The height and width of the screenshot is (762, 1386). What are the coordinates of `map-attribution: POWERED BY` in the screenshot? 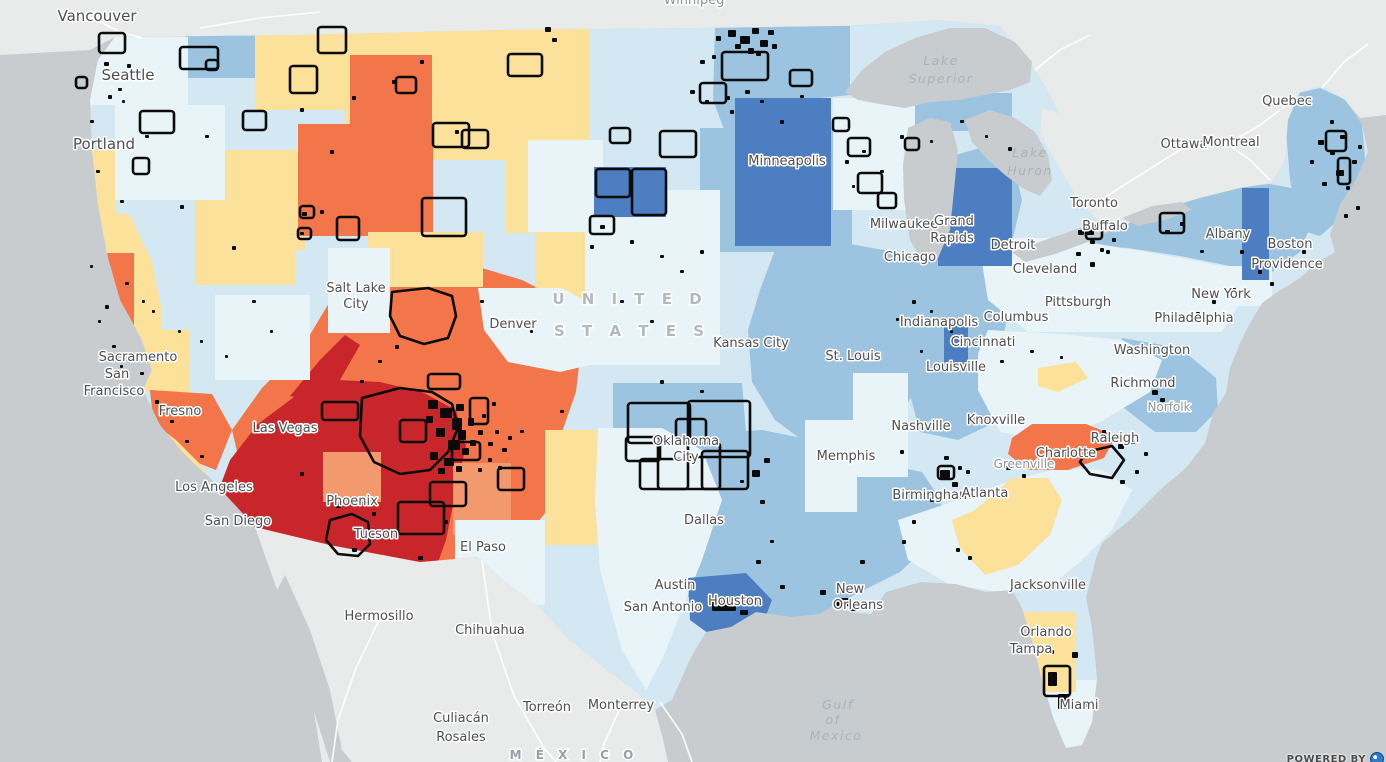 It's located at (1335, 757).